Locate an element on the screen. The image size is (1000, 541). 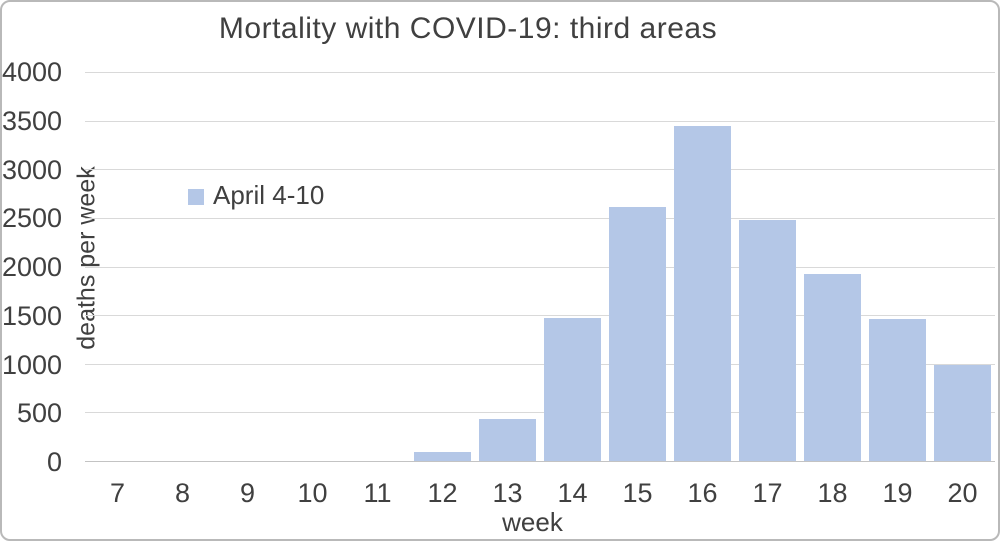
legend-label: April 4-10 is located at coordinates (269, 195).